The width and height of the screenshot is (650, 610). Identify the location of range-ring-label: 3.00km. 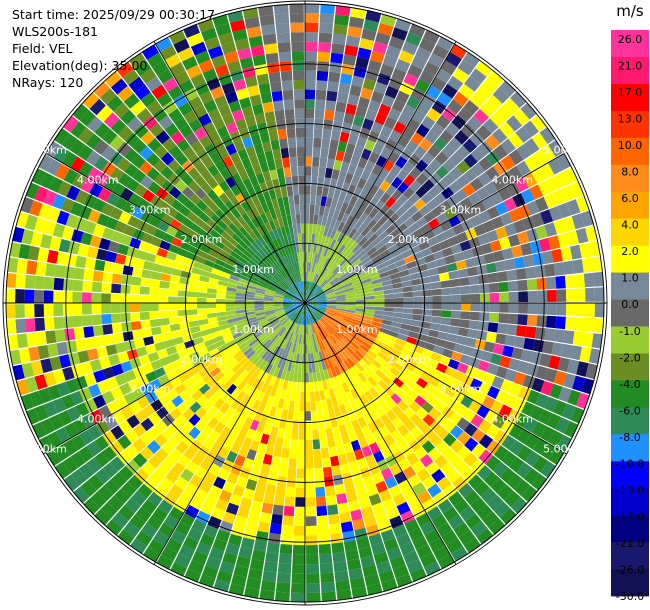
(150, 389).